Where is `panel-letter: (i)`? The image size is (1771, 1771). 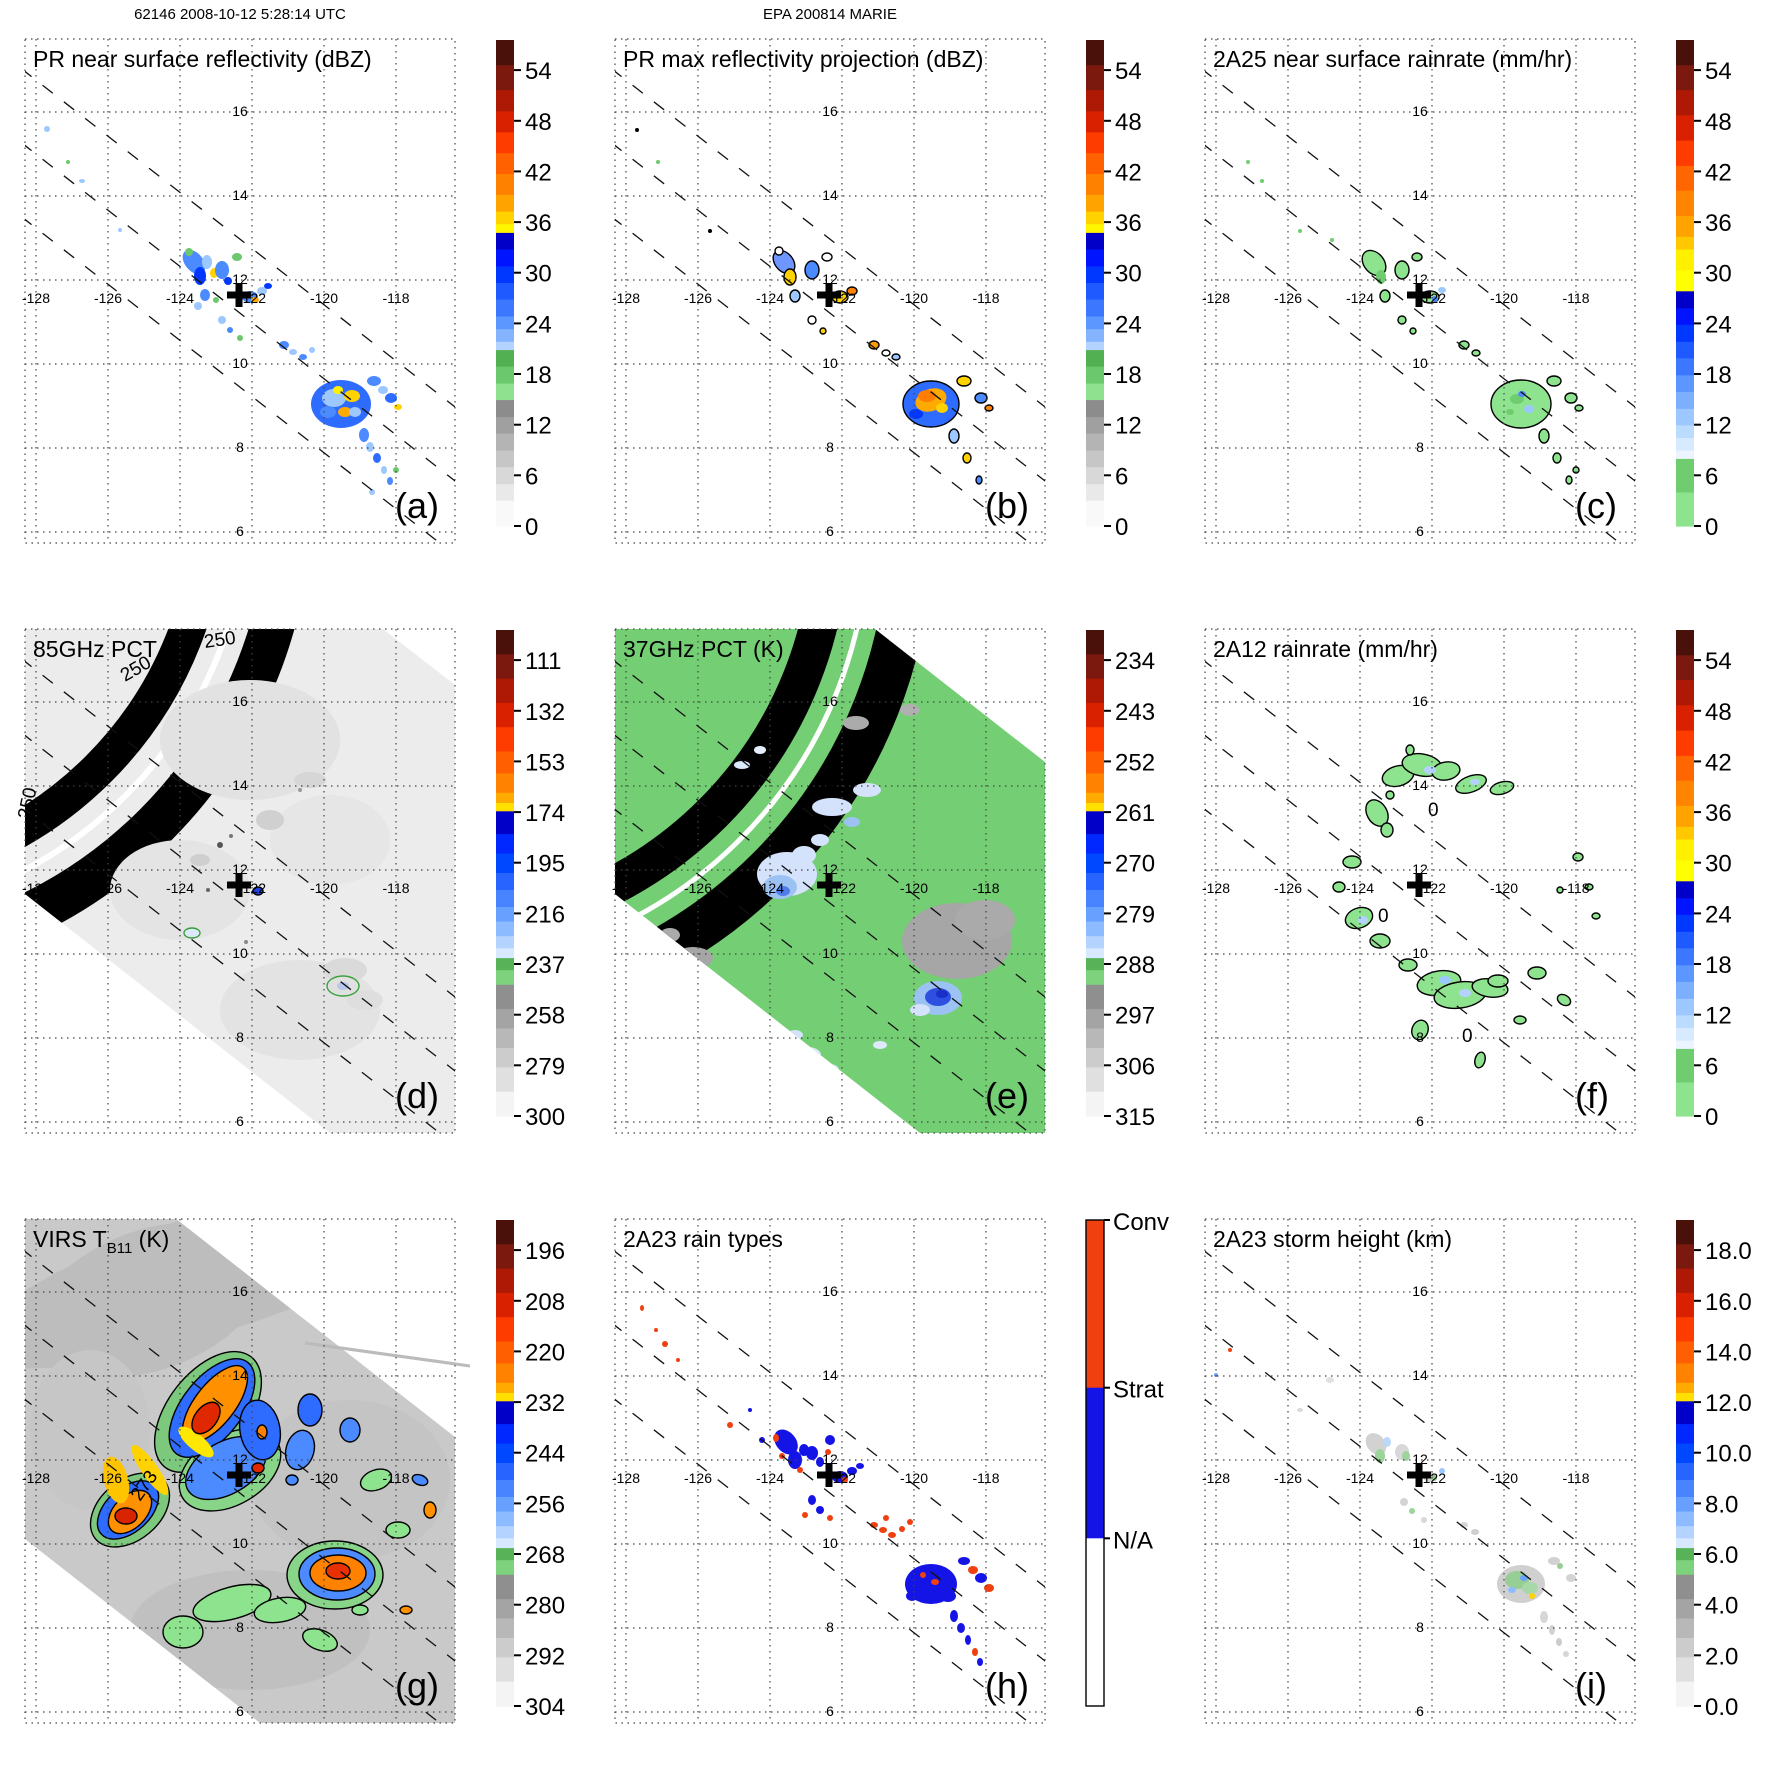 panel-letter: (i) is located at coordinates (1591, 1685).